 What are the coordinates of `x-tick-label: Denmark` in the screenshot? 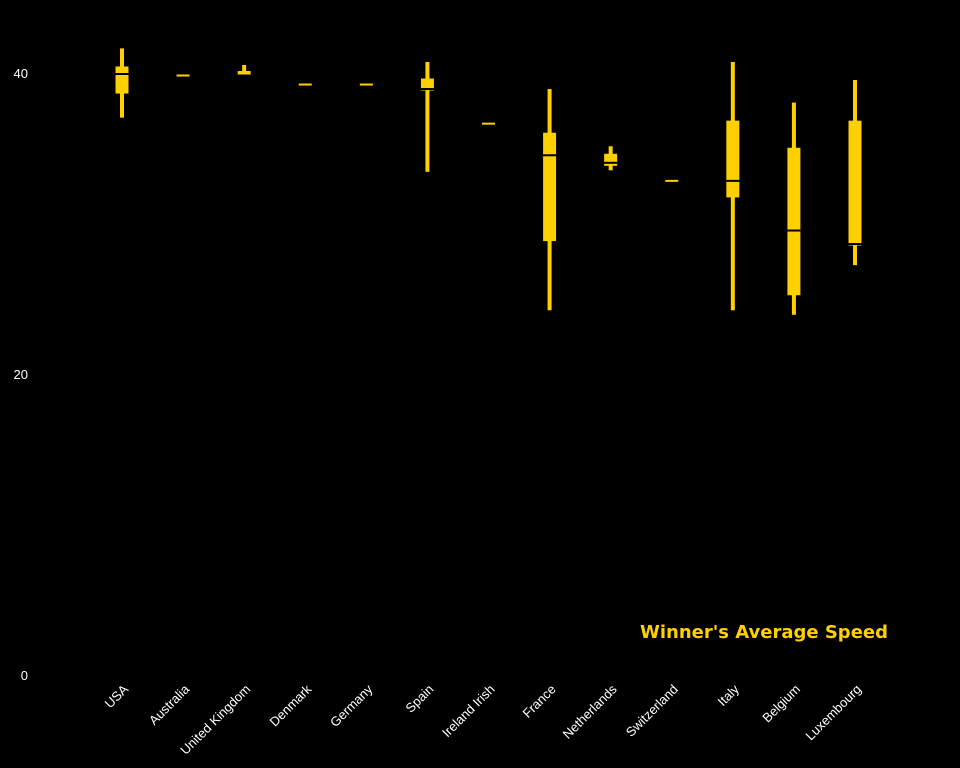 It's located at (290, 705).